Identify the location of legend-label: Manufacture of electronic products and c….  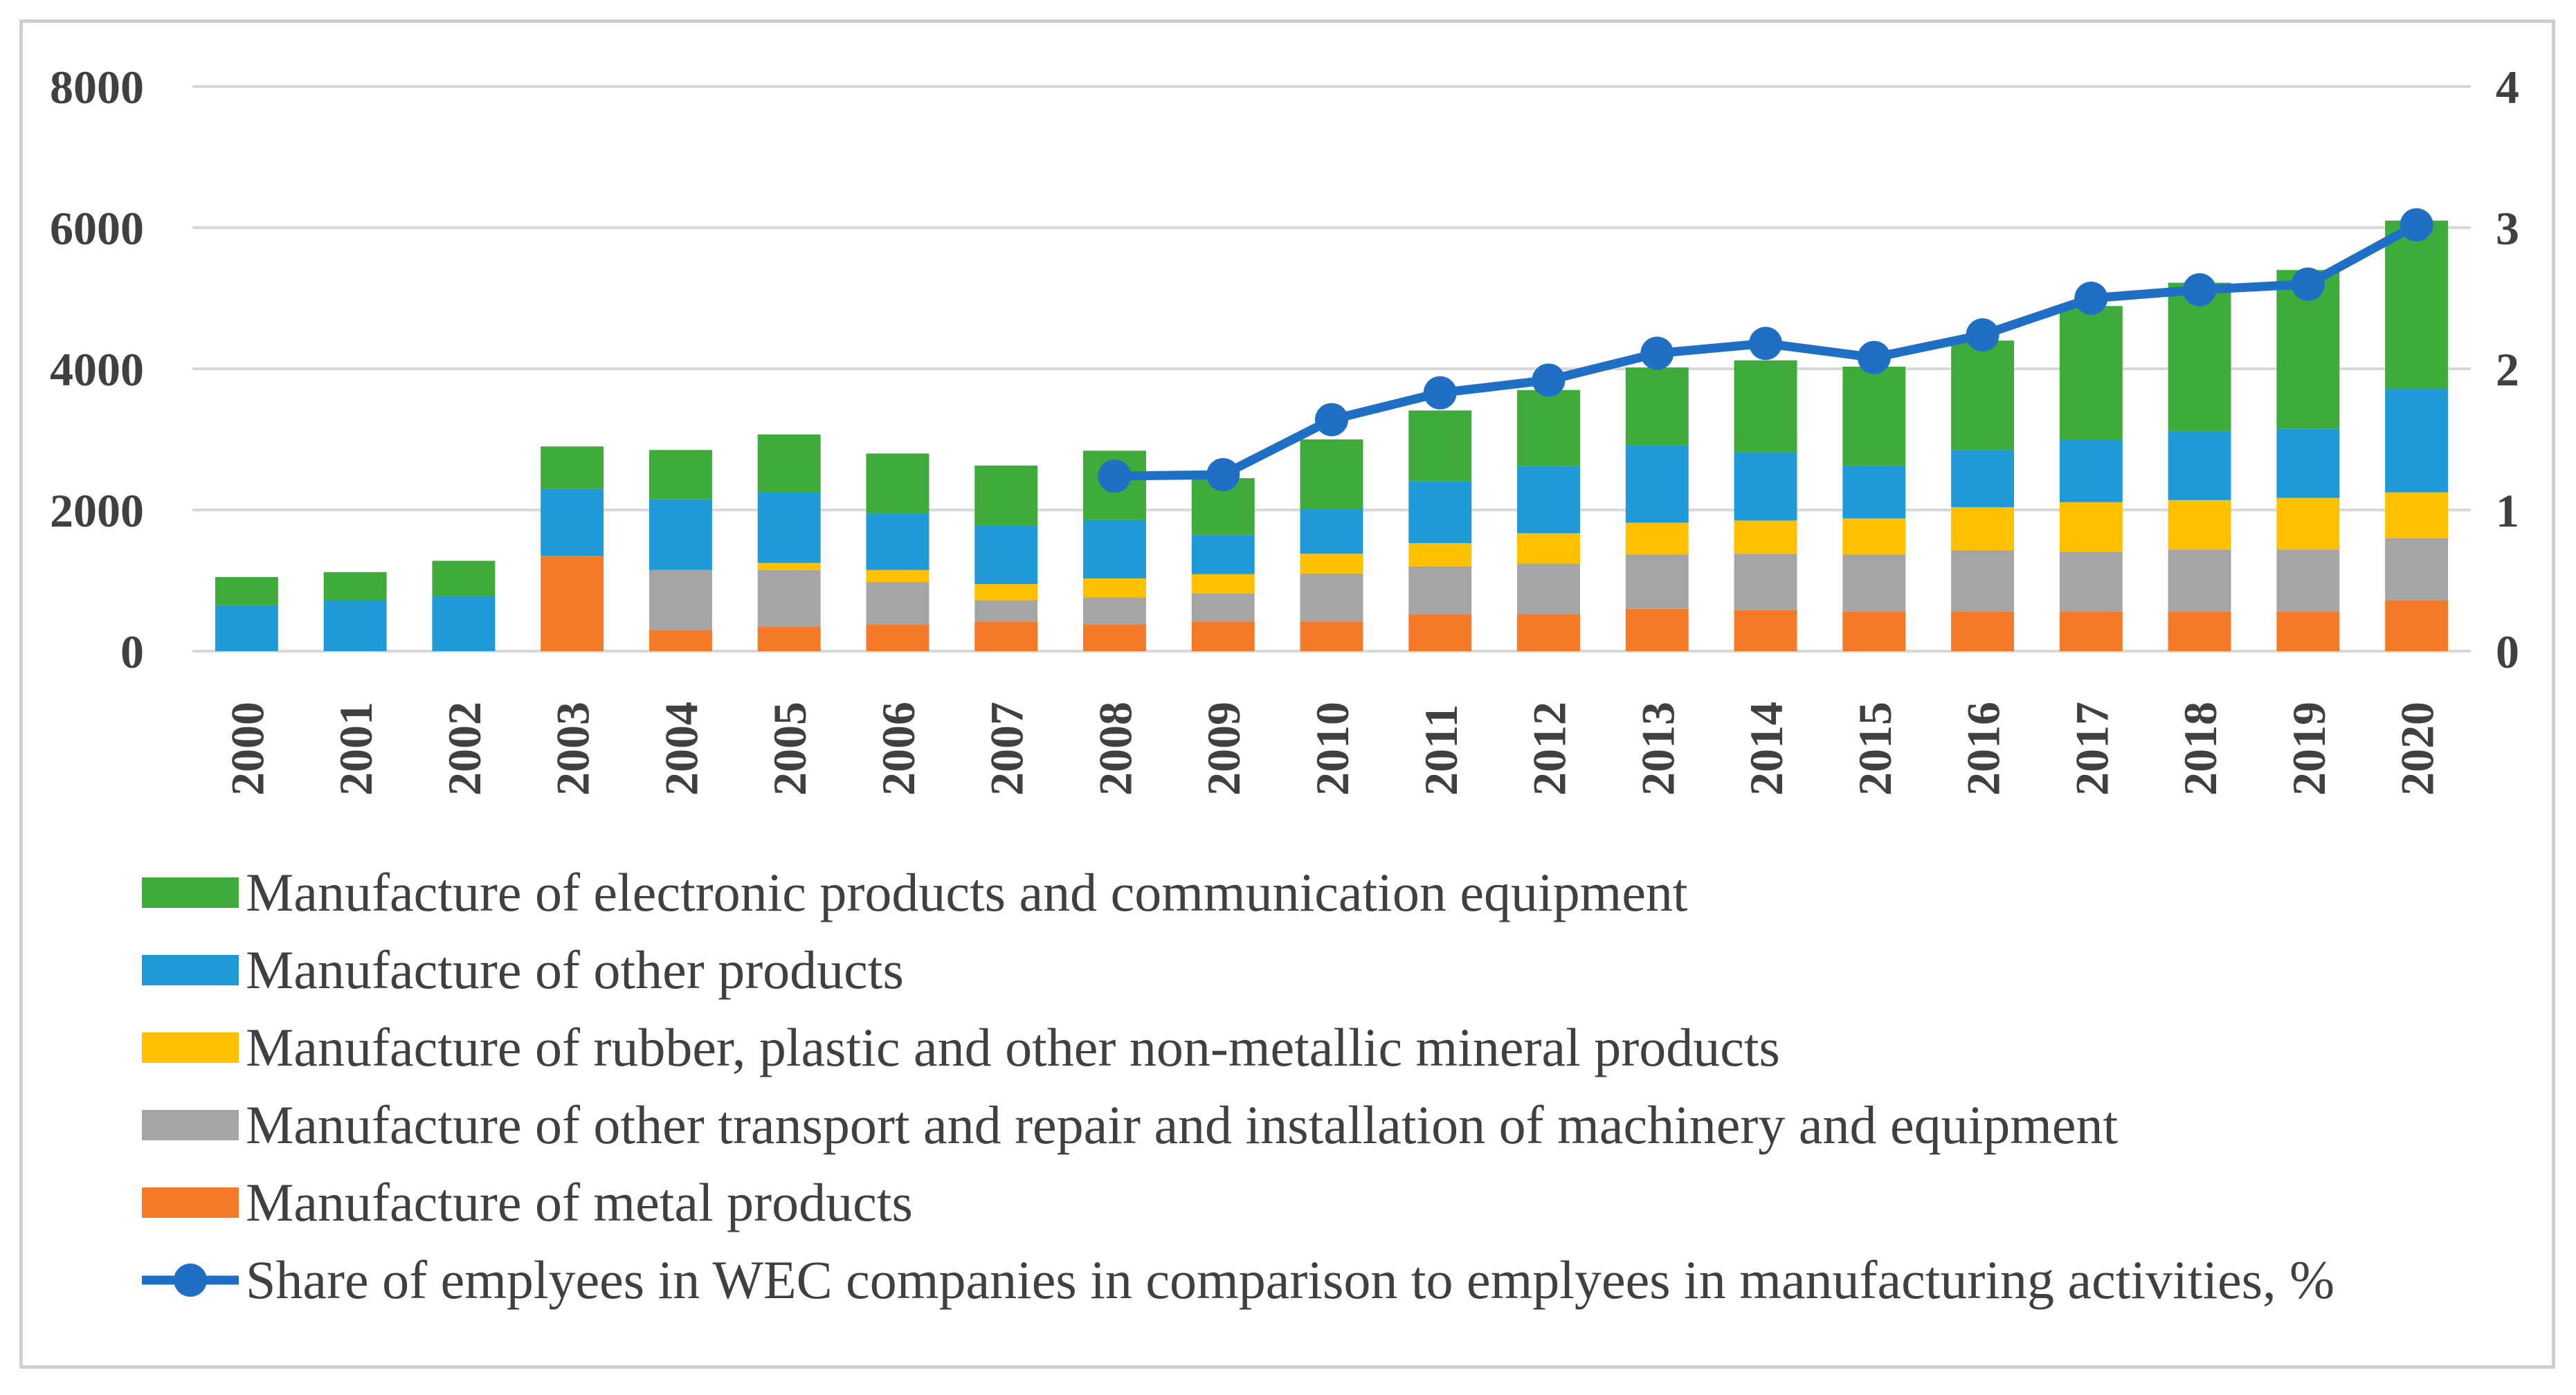
(967, 892).